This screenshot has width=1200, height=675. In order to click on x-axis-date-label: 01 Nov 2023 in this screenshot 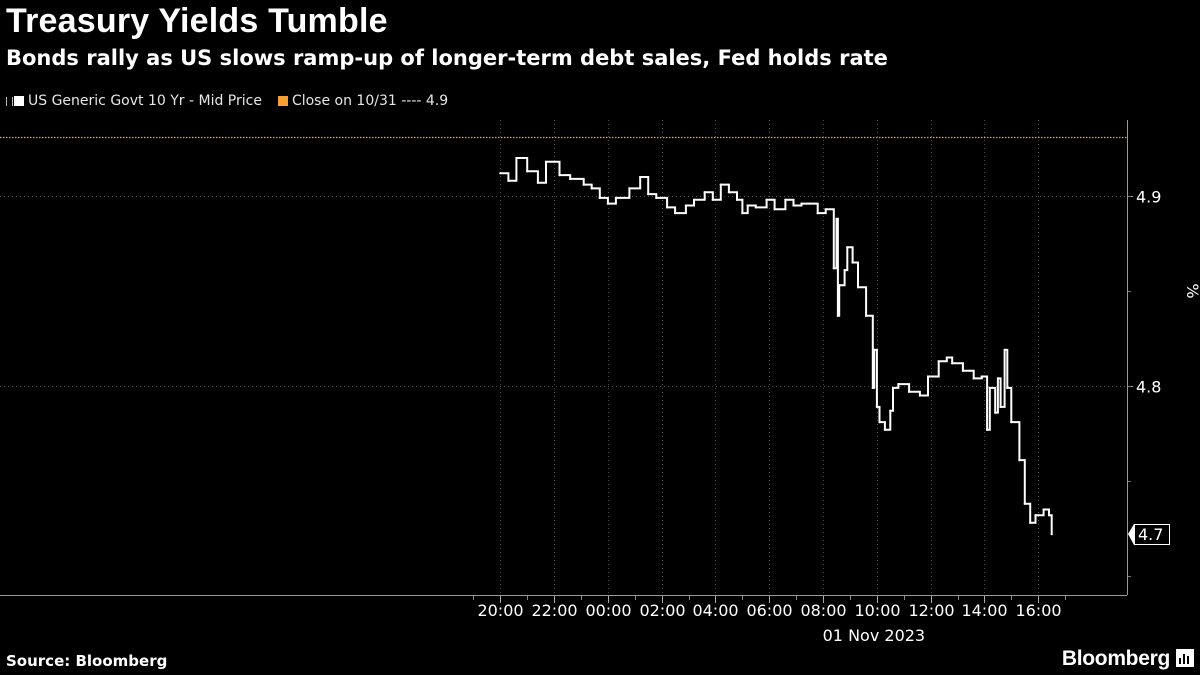, I will do `click(874, 635)`.